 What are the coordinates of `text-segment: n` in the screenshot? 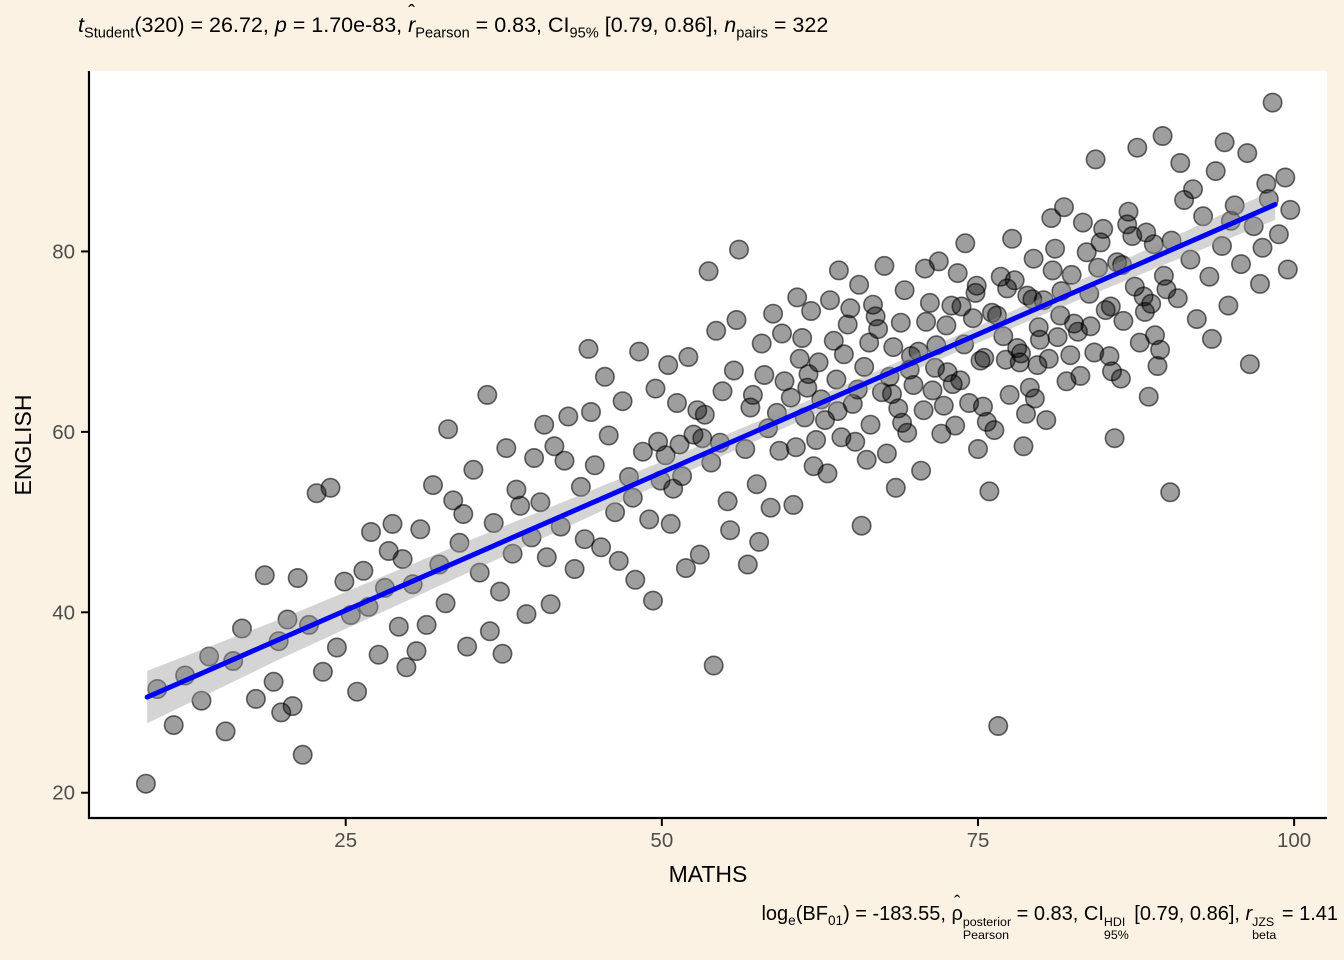 It's located at (730, 25).